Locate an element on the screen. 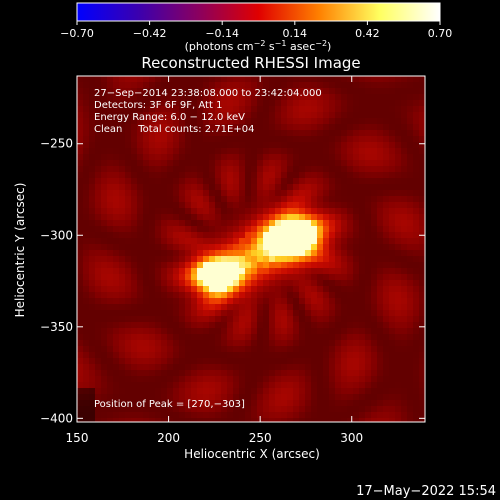 Image resolution: width=500 pixels, height=500 pixels. x-tick-label: 250 is located at coordinates (260, 438).